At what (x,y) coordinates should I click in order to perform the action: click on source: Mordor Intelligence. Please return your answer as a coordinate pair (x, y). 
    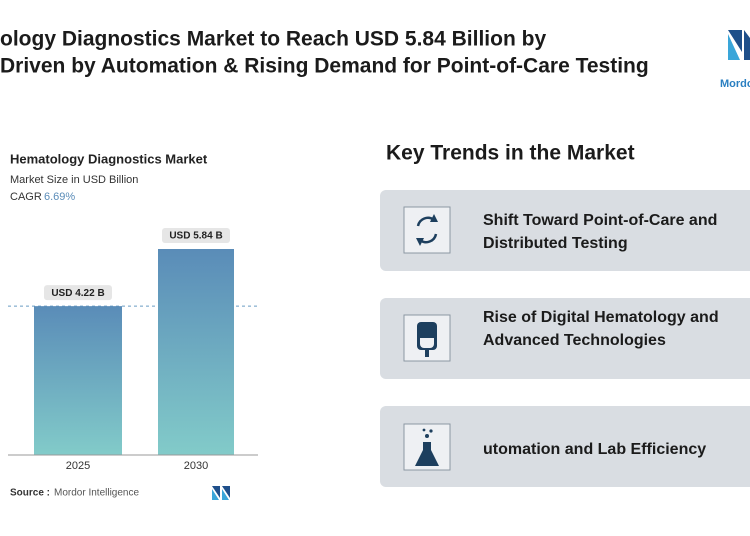
    Looking at the image, I should click on (96, 493).